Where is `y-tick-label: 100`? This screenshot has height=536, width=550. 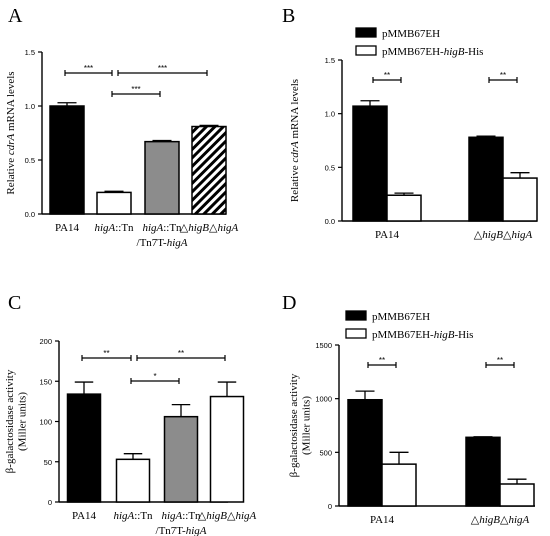 y-tick-label: 100 is located at coordinates (45, 422).